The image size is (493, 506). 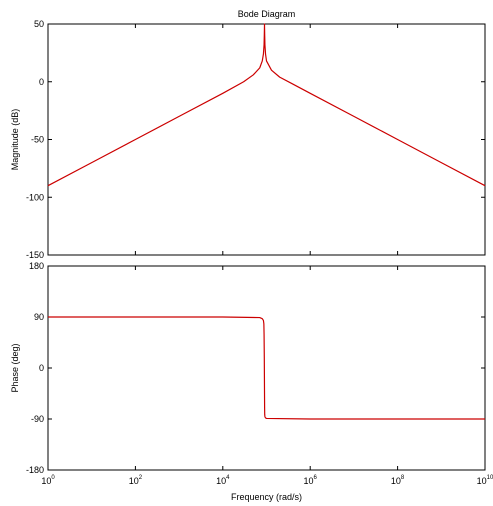 What do you see at coordinates (35, 197) in the screenshot?
I see `magnitude-y-tick-label: -100` at bounding box center [35, 197].